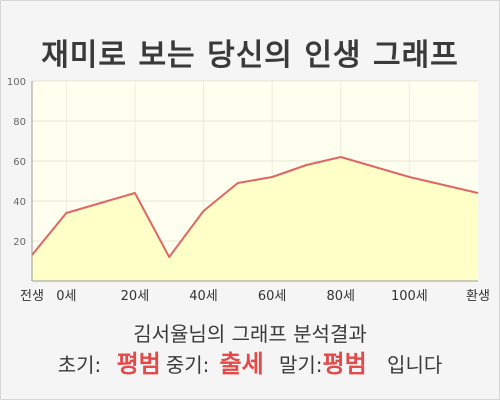 The height and width of the screenshot is (400, 500). Describe the element at coordinates (19, 202) in the screenshot. I see `y-tick-label: 40` at that location.